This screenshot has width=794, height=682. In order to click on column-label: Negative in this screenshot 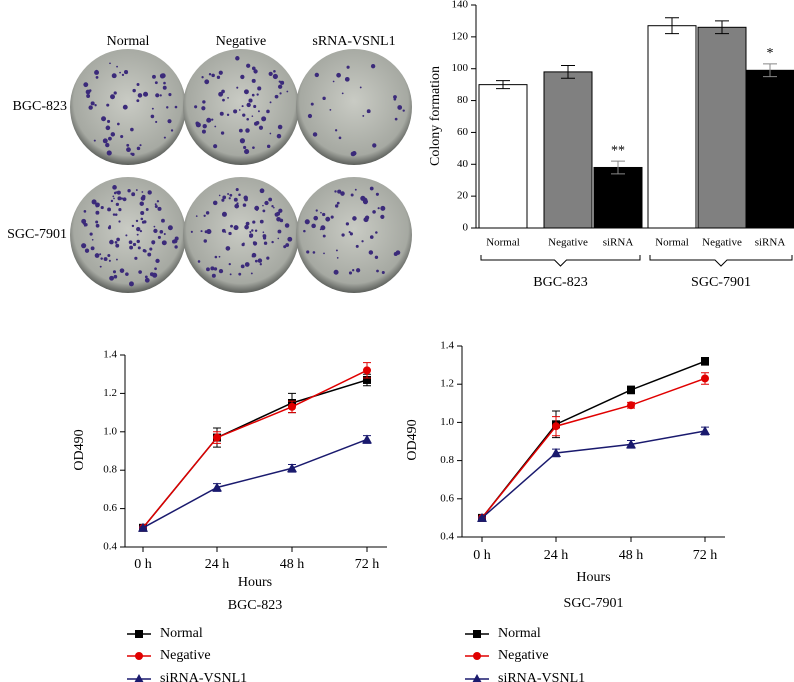, I will do `click(241, 41)`.